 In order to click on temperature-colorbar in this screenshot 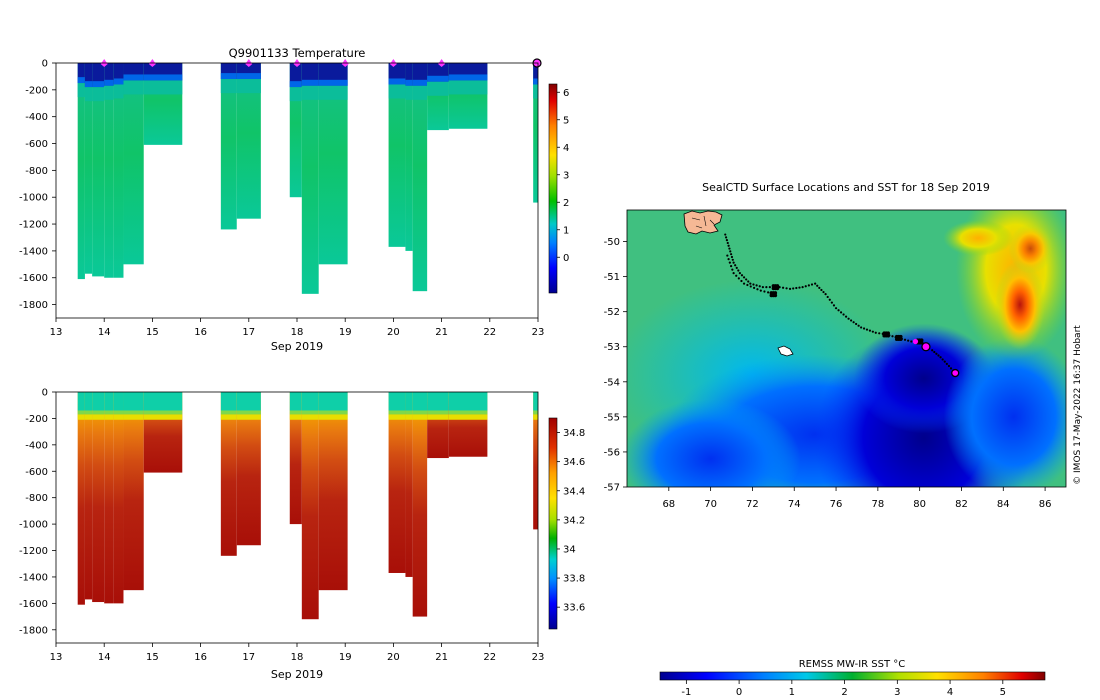, I will do `click(553, 188)`.